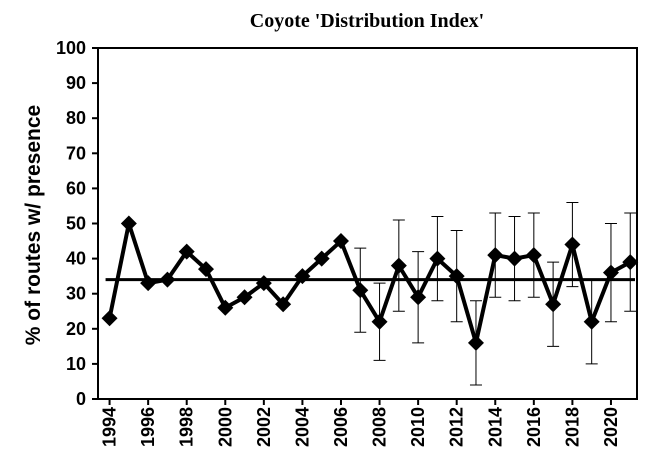  I want to click on x-tick-label: 2014, so click(495, 427).